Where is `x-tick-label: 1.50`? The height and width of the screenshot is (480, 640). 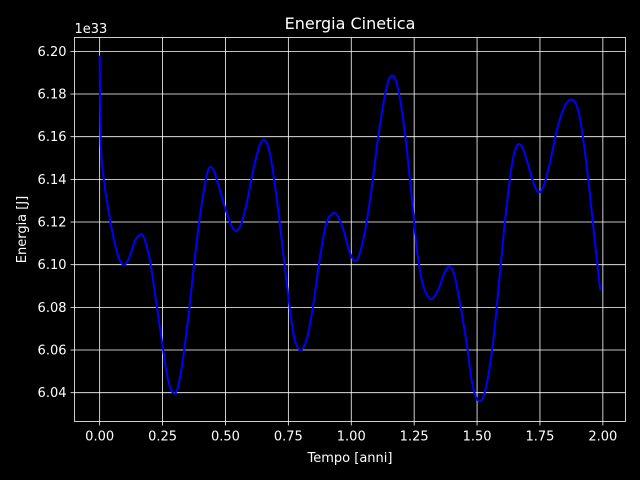
x-tick-label: 1.50 is located at coordinates (477, 437).